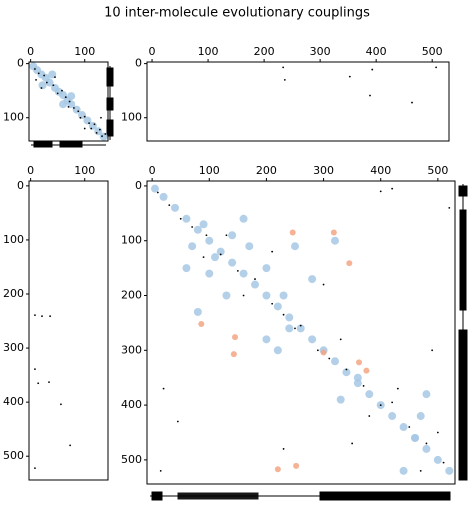  I want to click on x-tick-label: 500, so click(432, 51).